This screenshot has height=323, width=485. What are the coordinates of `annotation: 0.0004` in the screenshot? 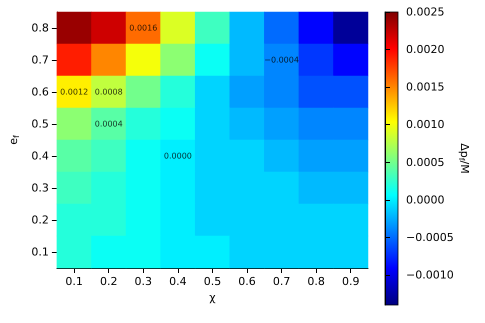 It's located at (108, 124).